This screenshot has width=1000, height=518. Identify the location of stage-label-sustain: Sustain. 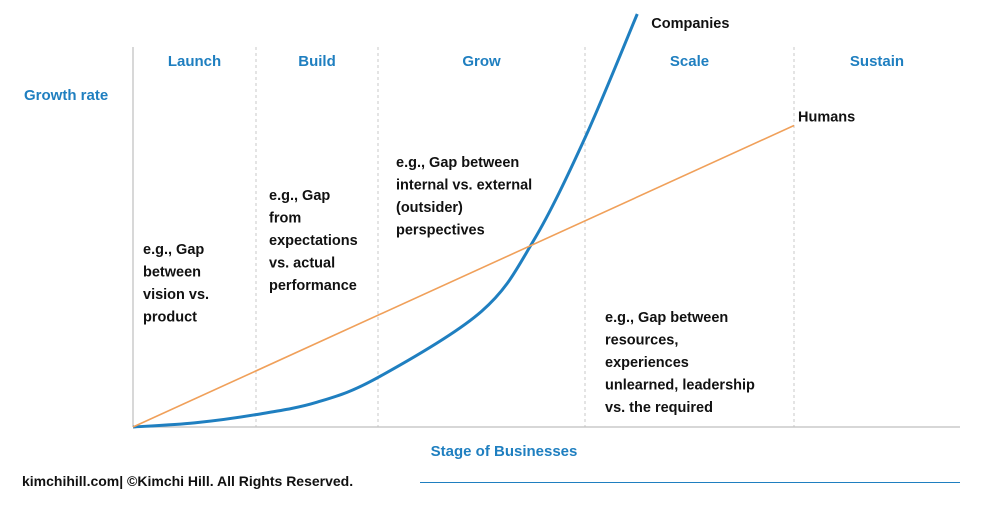
(877, 61).